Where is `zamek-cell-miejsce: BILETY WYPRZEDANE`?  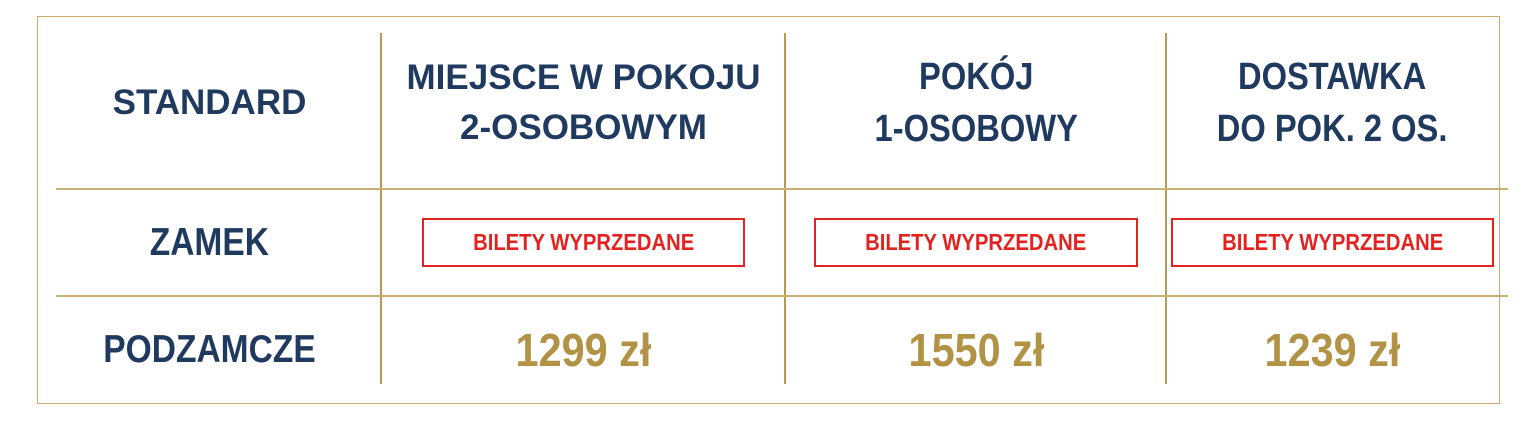
zamek-cell-miejsce: BILETY WYPRZEDANE is located at coordinates (583, 242).